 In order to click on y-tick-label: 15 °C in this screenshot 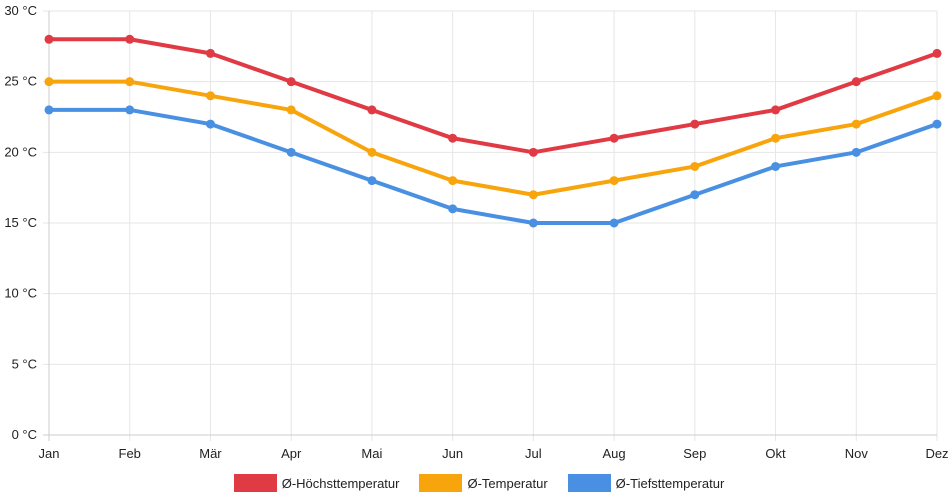, I will do `click(20, 222)`.